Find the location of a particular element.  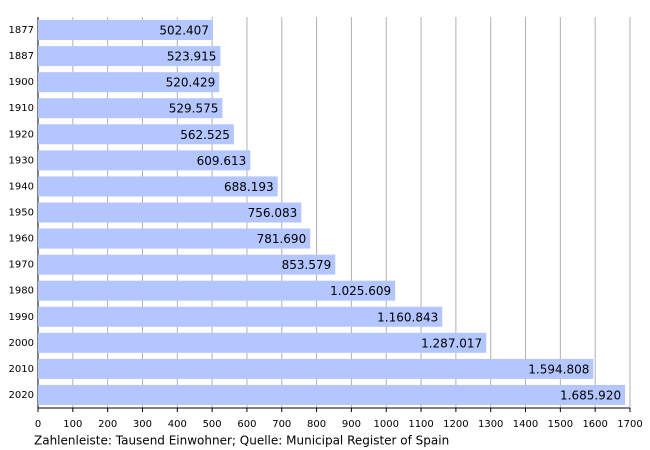

y-tick-label: 1920 is located at coordinates (21, 134).